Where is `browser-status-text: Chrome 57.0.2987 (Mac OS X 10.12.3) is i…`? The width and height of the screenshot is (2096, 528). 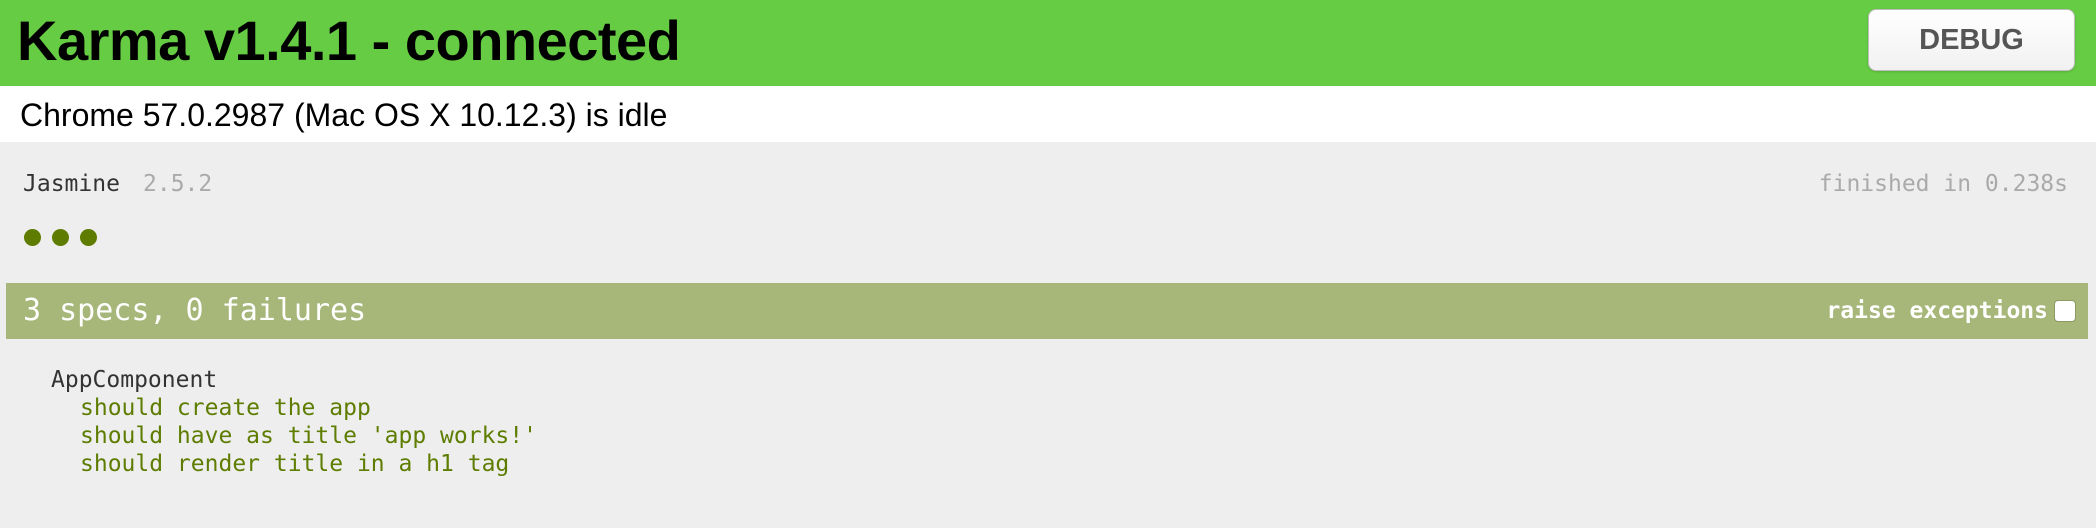
browser-status-text: Chrome 57.0.2987 (Mac OS X 10.12.3) is i… is located at coordinates (344, 115).